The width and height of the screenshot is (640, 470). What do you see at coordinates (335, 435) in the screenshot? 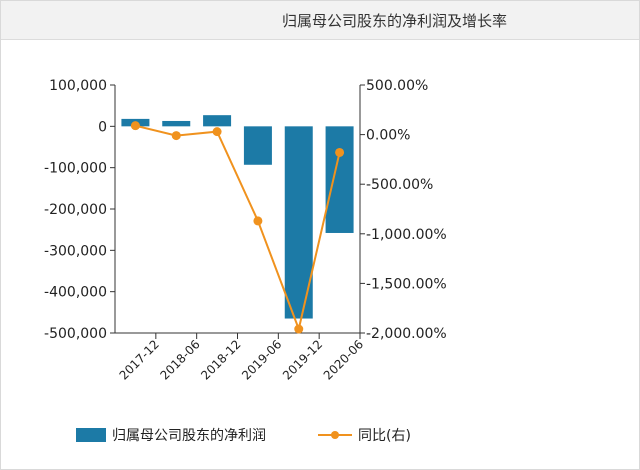
I see `legend-line-swatch` at bounding box center [335, 435].